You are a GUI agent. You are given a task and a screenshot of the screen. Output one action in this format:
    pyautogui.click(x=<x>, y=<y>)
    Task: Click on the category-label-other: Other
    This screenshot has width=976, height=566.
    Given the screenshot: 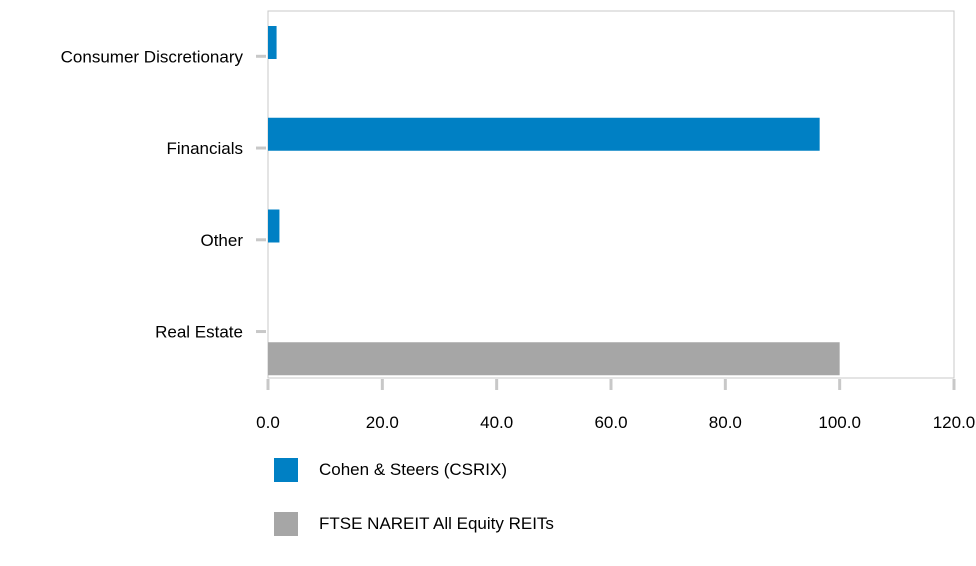 What is the action you would take?
    pyautogui.click(x=221, y=240)
    